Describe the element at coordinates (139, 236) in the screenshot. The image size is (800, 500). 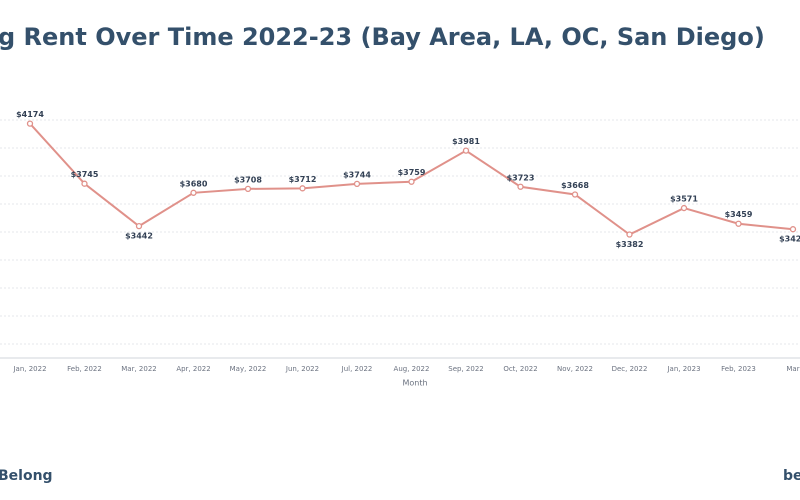
I see `value-label: $3442` at that location.